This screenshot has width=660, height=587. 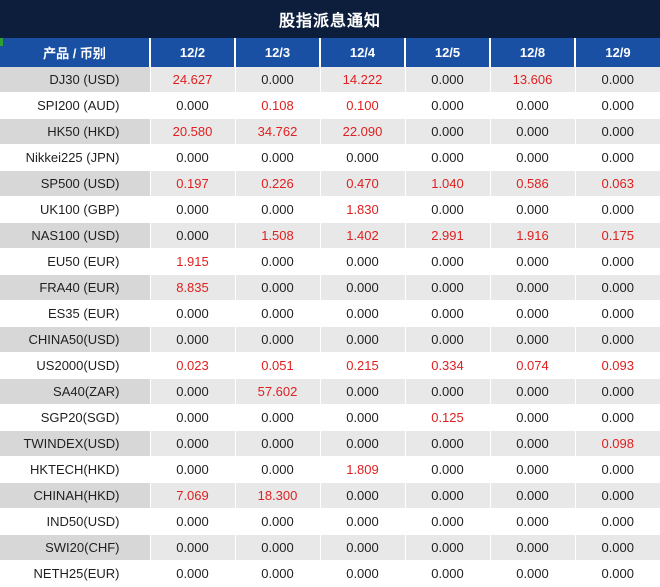 What do you see at coordinates (533, 183) in the screenshot?
I see `value-cell: 0.586` at bounding box center [533, 183].